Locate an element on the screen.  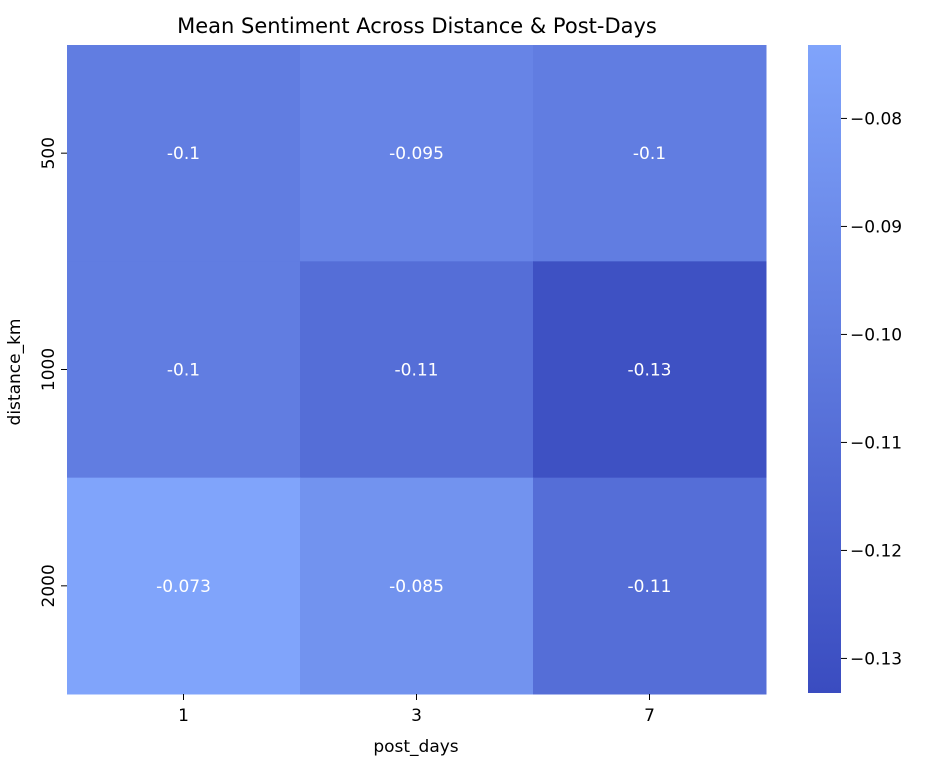
colorbar is located at coordinates (824, 369).